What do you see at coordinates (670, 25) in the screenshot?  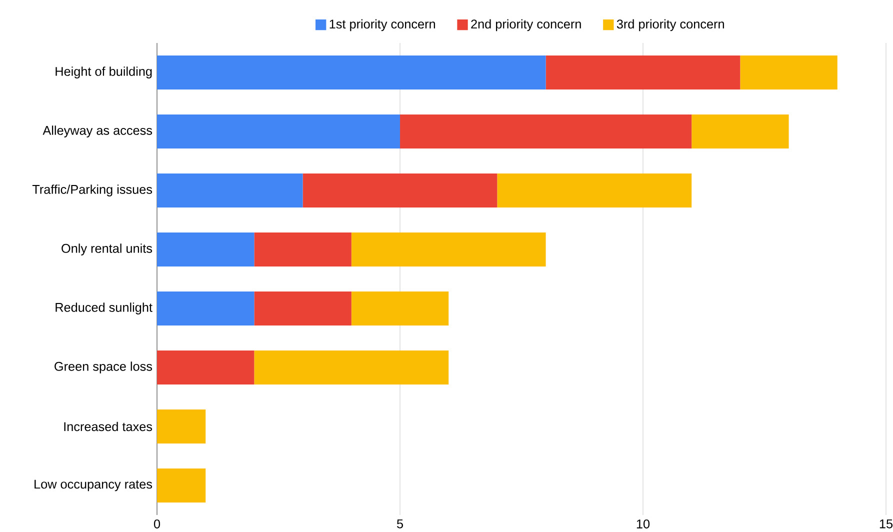 I see `legend-label: 3rd priority concern` at bounding box center [670, 25].